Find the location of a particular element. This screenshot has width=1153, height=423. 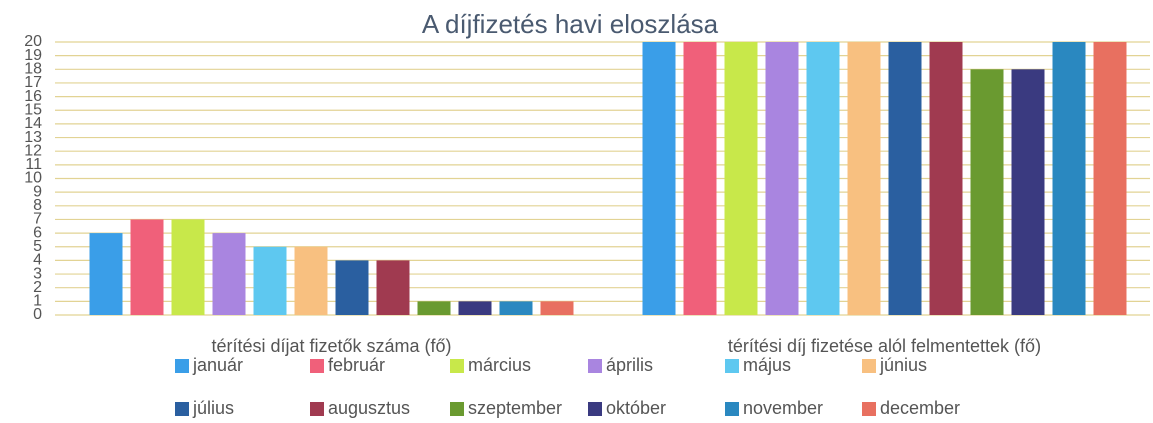

y-tick-label: 0 is located at coordinates (37, 314).